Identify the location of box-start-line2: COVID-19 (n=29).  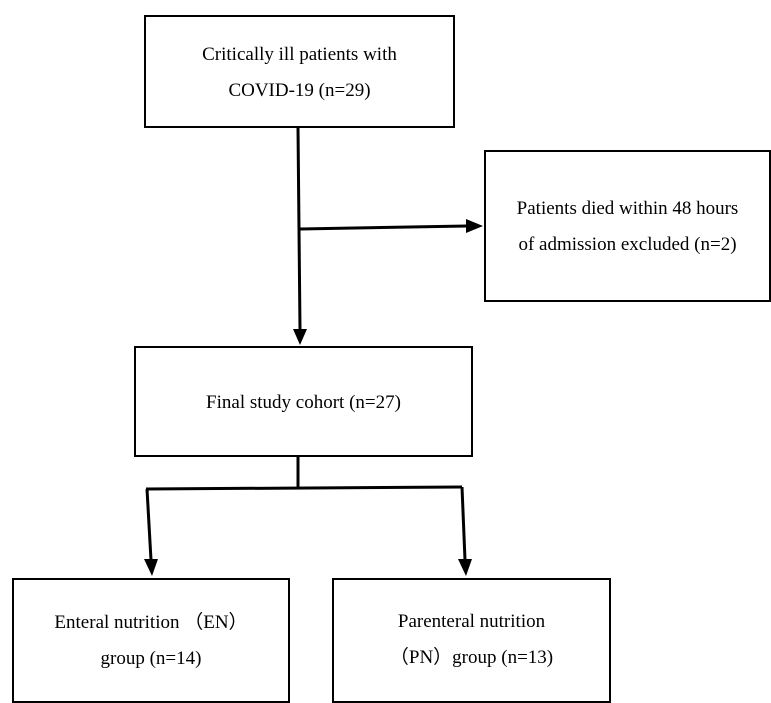
(299, 90).